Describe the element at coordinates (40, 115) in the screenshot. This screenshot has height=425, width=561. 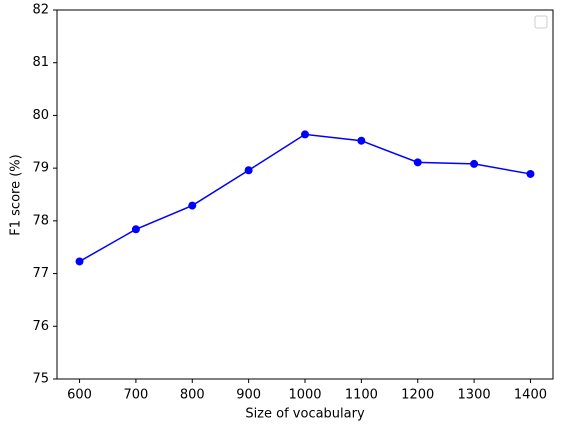
I see `y-tick-label: 80` at that location.